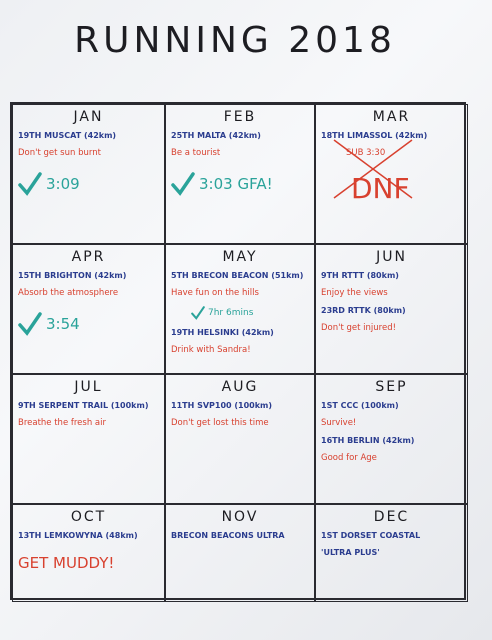 The width and height of the screenshot is (492, 640). I want to click on race-line: 16TH BERLIN (42km), so click(391, 440).